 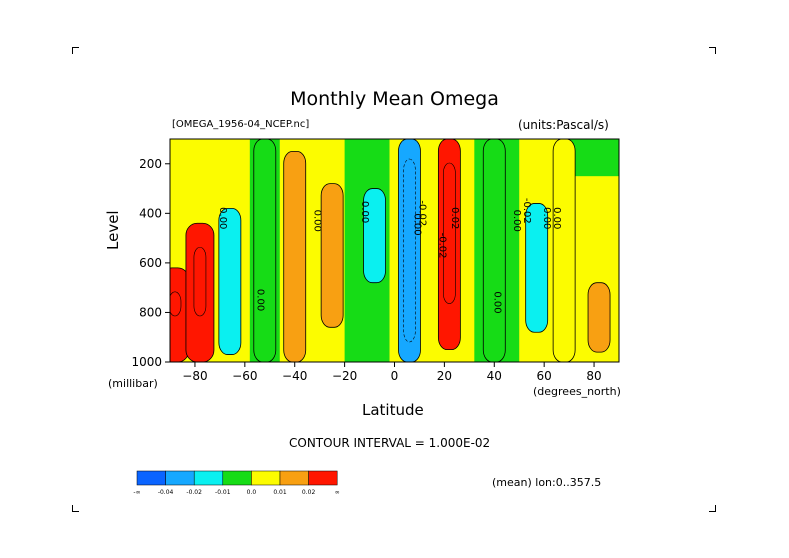 What do you see at coordinates (252, 492) in the screenshot?
I see `colorbar-label: 0.0` at bounding box center [252, 492].